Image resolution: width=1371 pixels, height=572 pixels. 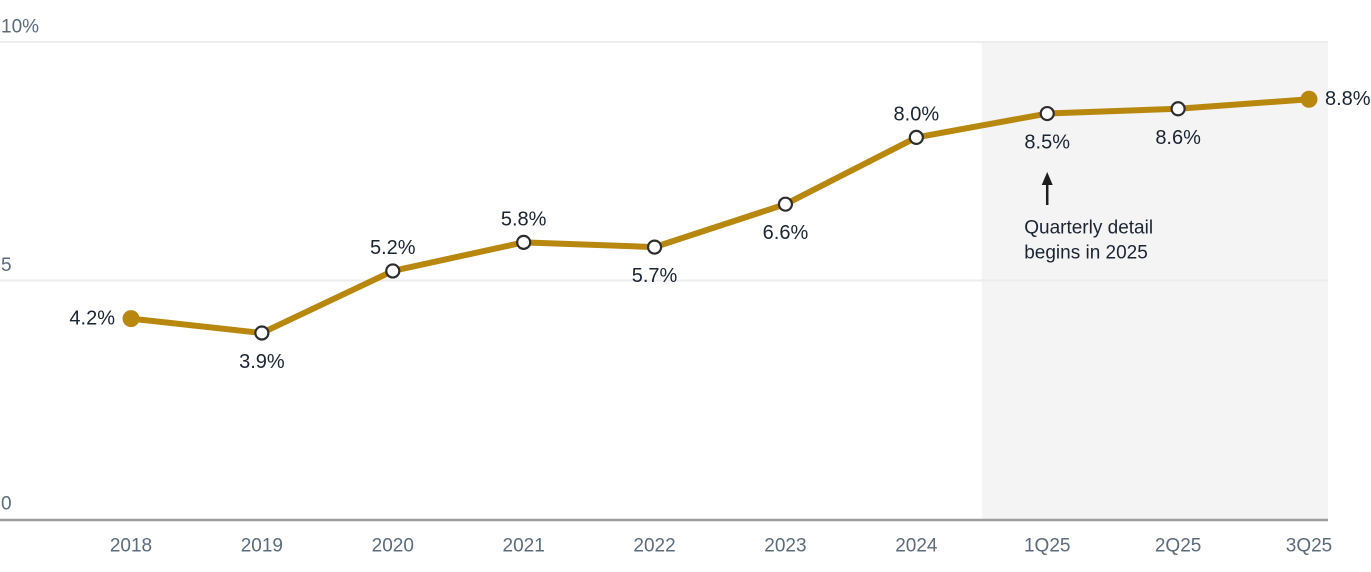 I want to click on data-point-3Q25, so click(x=1309, y=99).